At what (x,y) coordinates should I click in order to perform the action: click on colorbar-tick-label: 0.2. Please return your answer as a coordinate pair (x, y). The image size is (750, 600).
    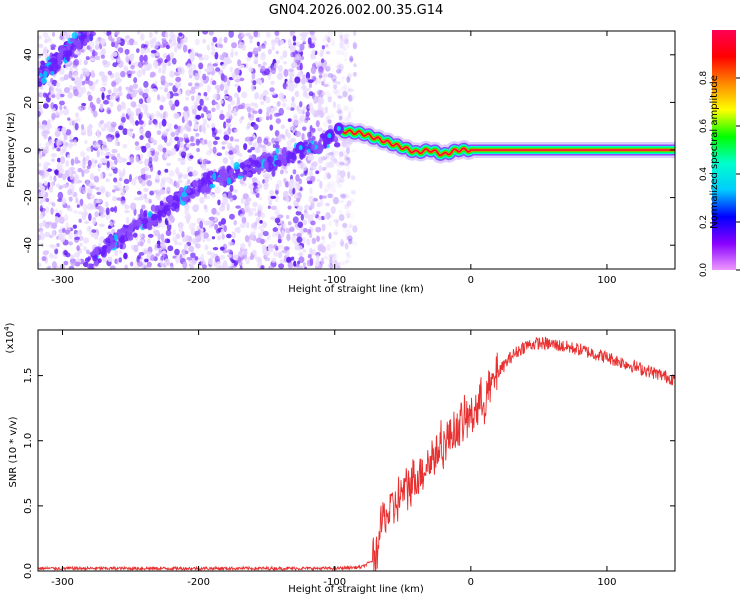
    Looking at the image, I should click on (704, 222).